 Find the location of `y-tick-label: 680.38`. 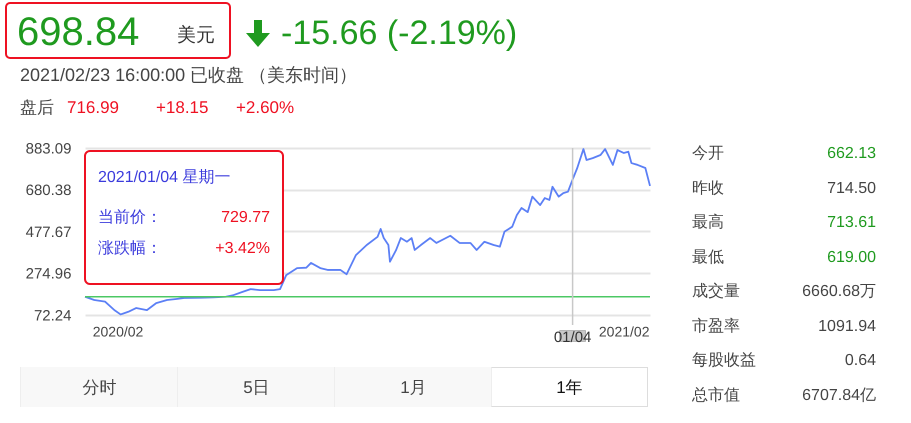

y-tick-label: 680.38 is located at coordinates (49, 191).